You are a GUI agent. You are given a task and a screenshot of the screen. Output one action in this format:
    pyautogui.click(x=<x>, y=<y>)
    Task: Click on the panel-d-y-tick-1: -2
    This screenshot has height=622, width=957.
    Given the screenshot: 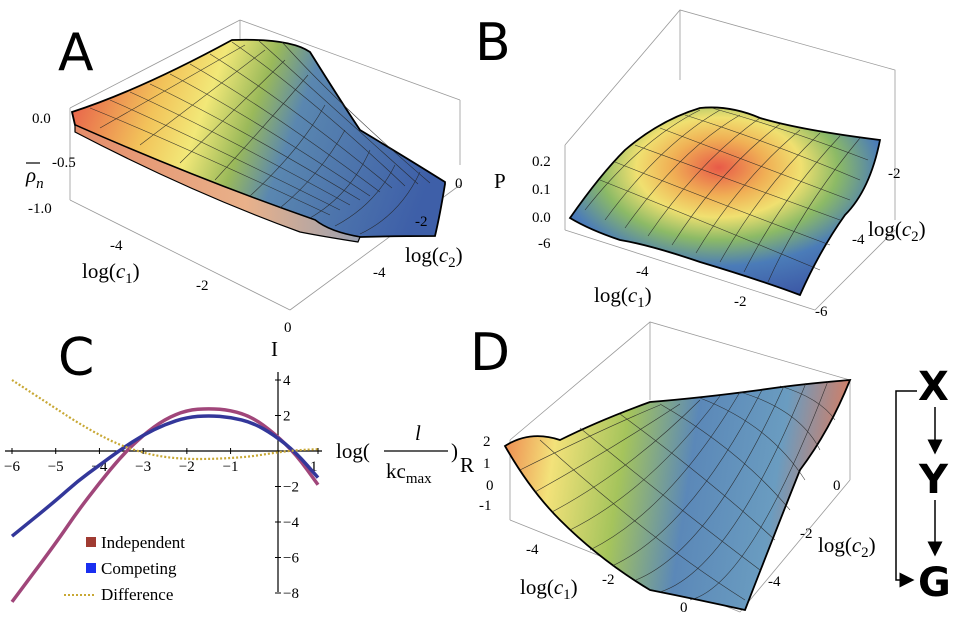 What is the action you would take?
    pyautogui.click(x=806, y=534)
    